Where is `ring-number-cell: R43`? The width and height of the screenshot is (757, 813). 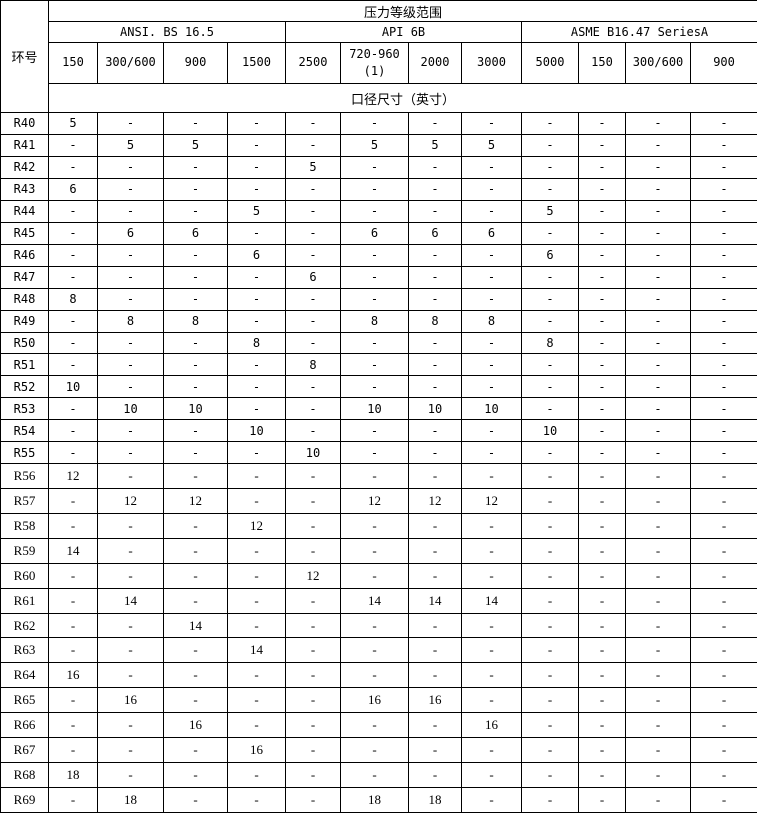 ring-number-cell: R43 is located at coordinates (24, 189).